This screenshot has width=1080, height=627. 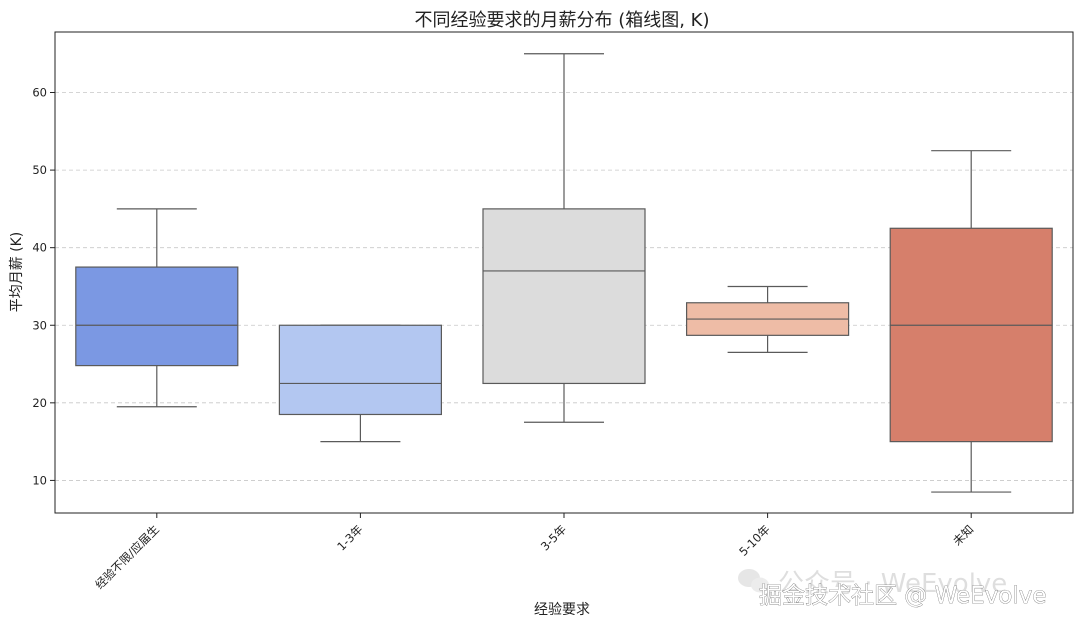 I want to click on y-tick-label: 60, so click(x=39, y=93).